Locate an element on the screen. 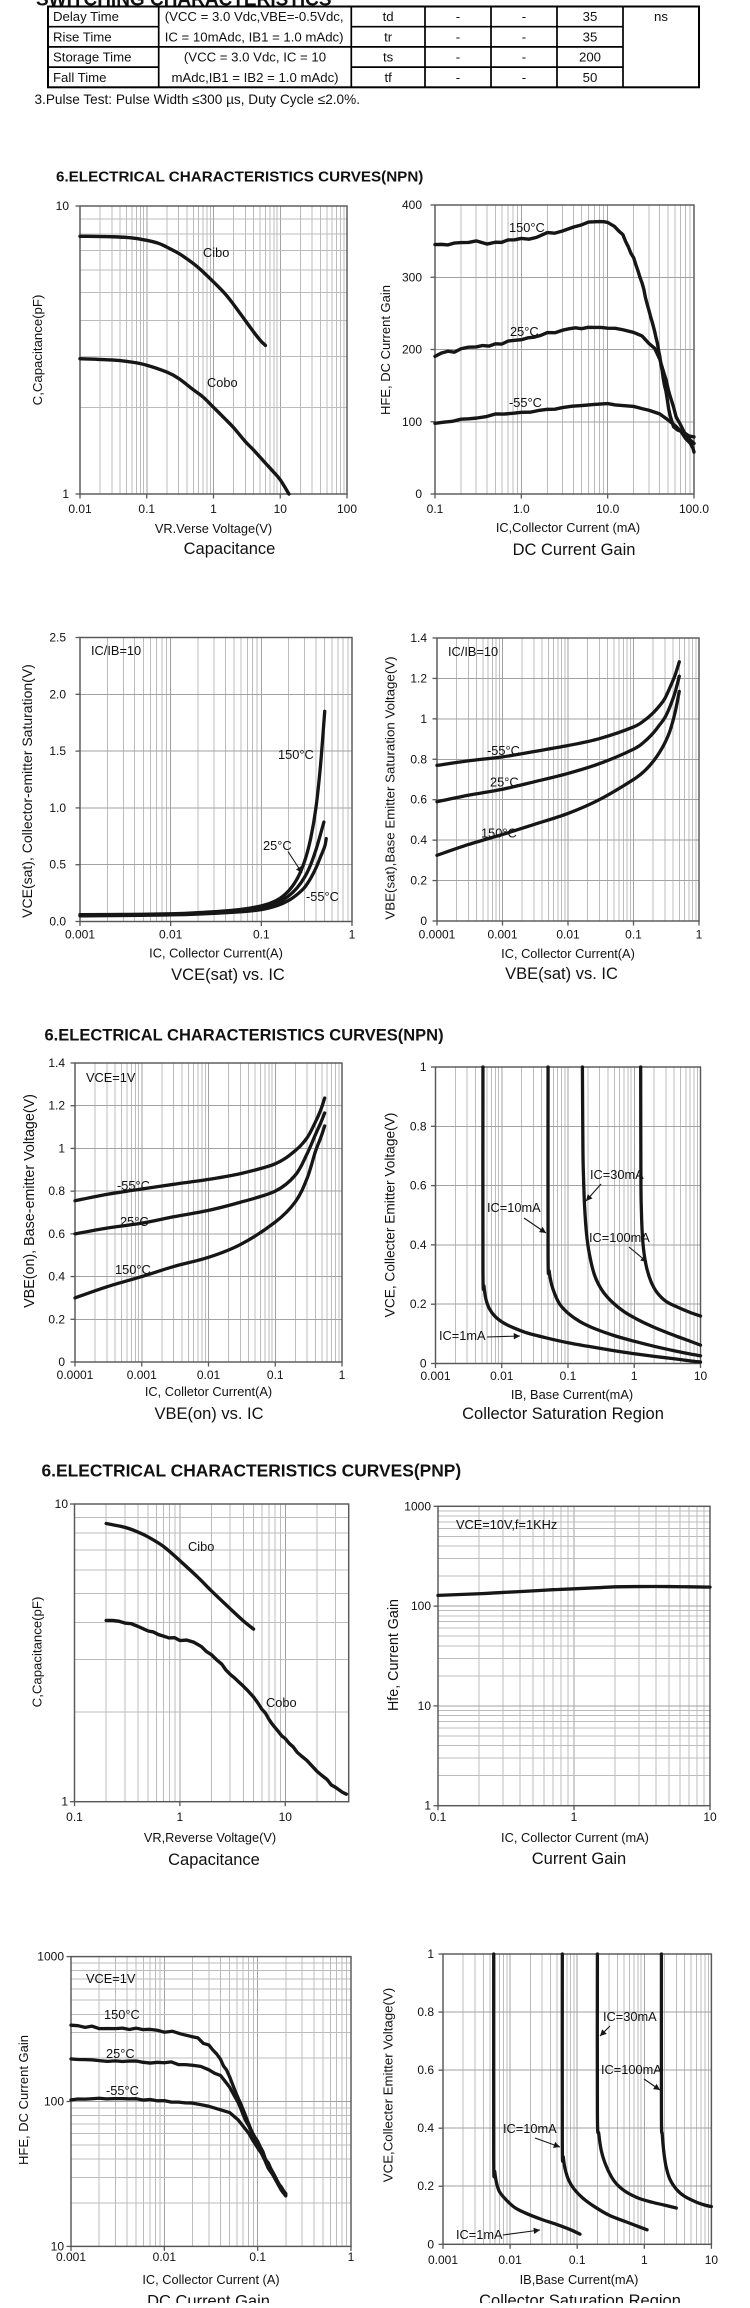  svg-text: 200 is located at coordinates (590, 57).